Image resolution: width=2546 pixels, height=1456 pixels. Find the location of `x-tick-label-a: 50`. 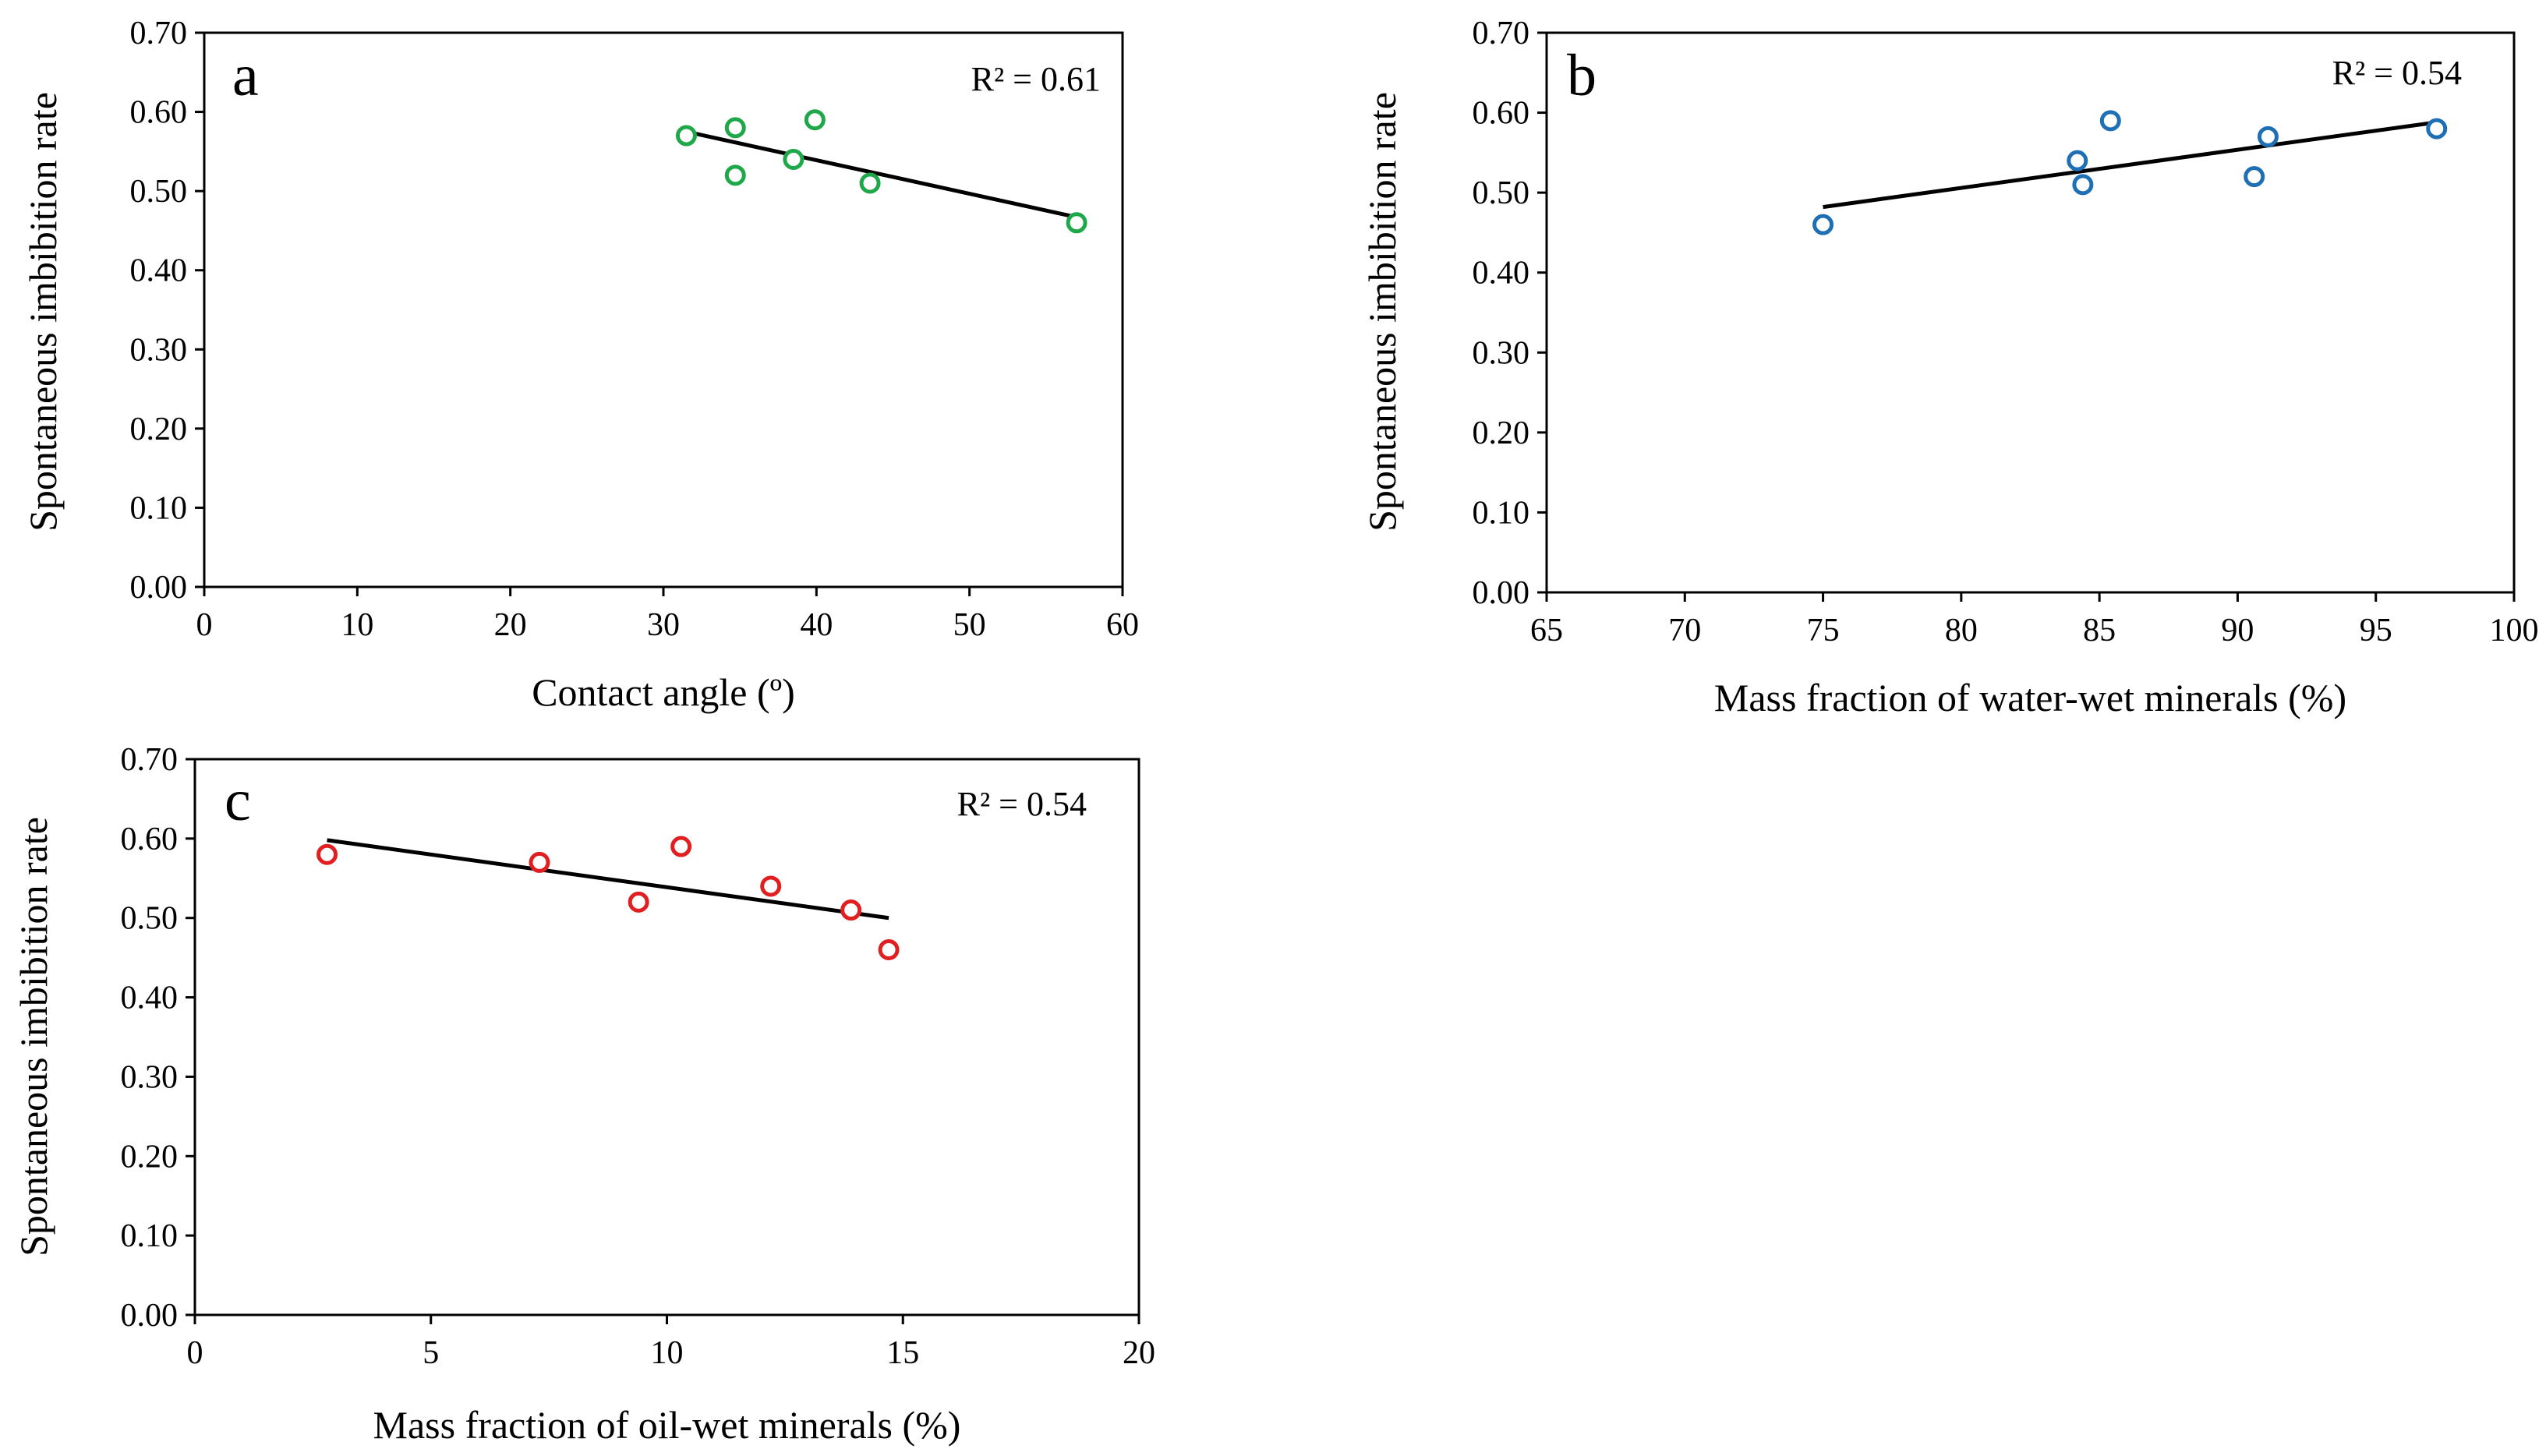

x-tick-label-a: 50 is located at coordinates (969, 625).